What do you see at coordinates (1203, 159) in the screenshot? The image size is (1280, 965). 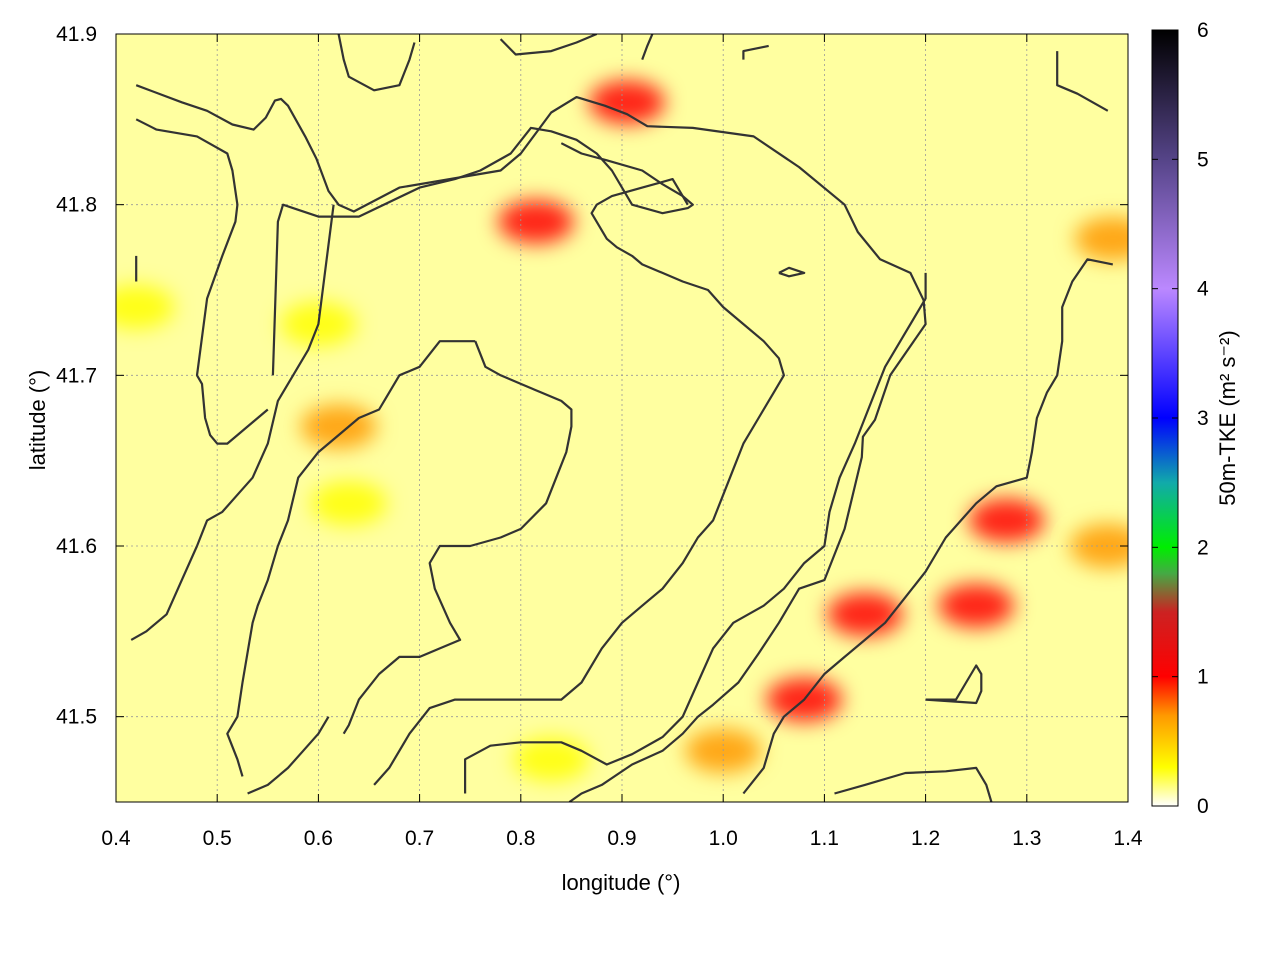 I see `colorbar-tick-label: 5` at bounding box center [1203, 159].